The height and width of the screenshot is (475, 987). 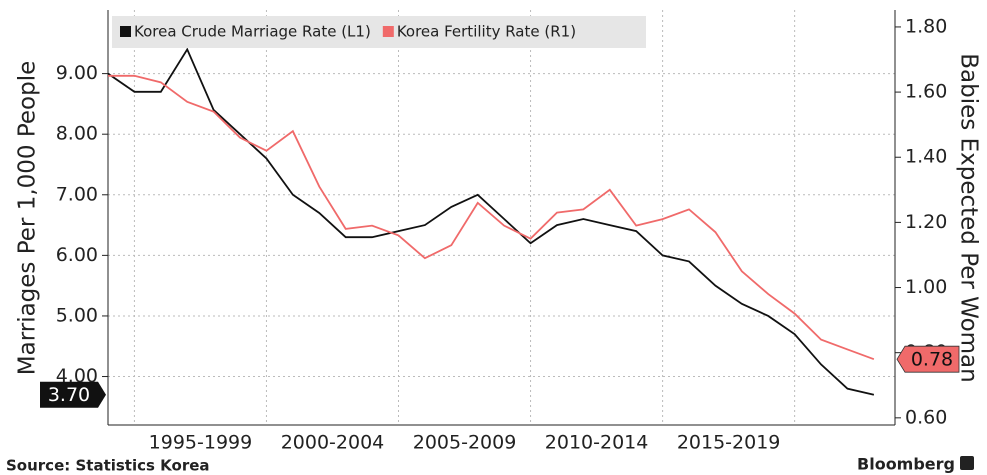 I want to click on y-tick-label: 5.00, so click(x=77, y=315).